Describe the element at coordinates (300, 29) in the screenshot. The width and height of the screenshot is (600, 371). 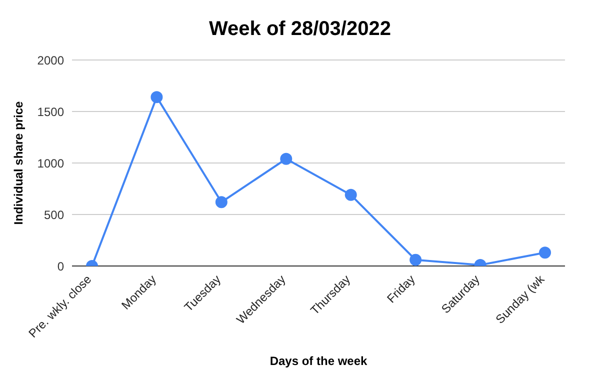
I see `chart-title: Week of 28/03/2022` at that location.